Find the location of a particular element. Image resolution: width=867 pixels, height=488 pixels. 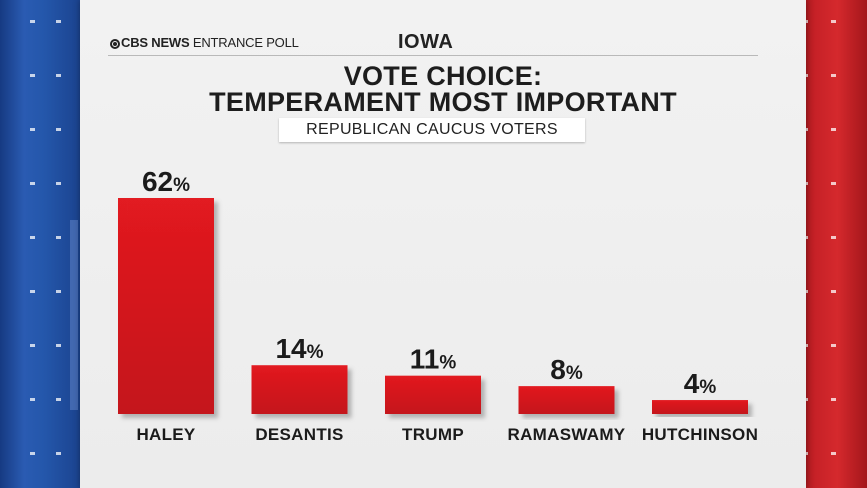

value-label-desantis: 14% is located at coordinates (299, 348).